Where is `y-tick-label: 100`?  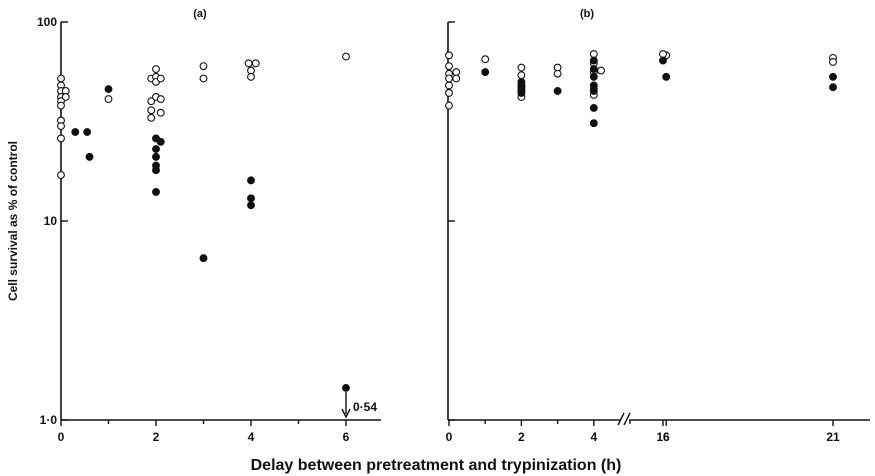 y-tick-label: 100 is located at coordinates (47, 22).